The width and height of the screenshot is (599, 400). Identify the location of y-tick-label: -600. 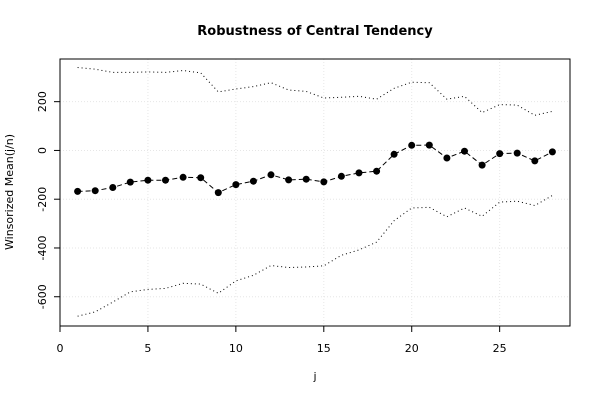
(42, 296).